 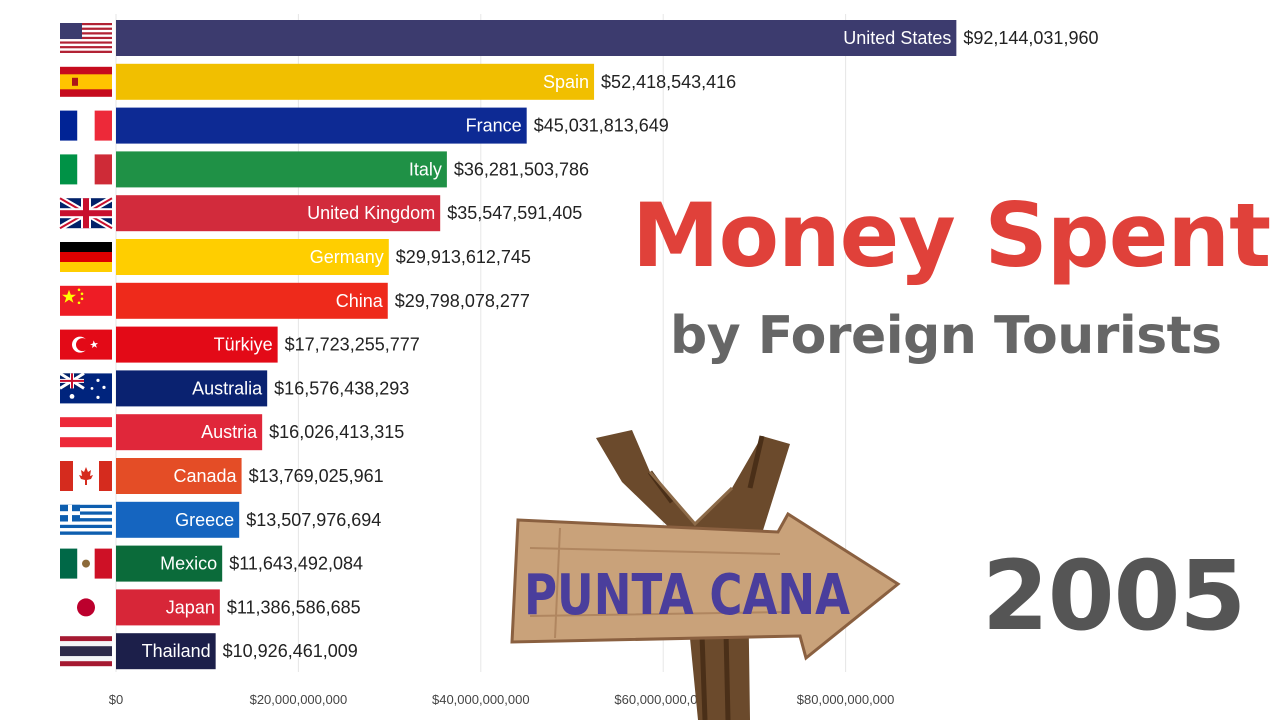 What do you see at coordinates (86, 651) in the screenshot?
I see `th-flag` at bounding box center [86, 651].